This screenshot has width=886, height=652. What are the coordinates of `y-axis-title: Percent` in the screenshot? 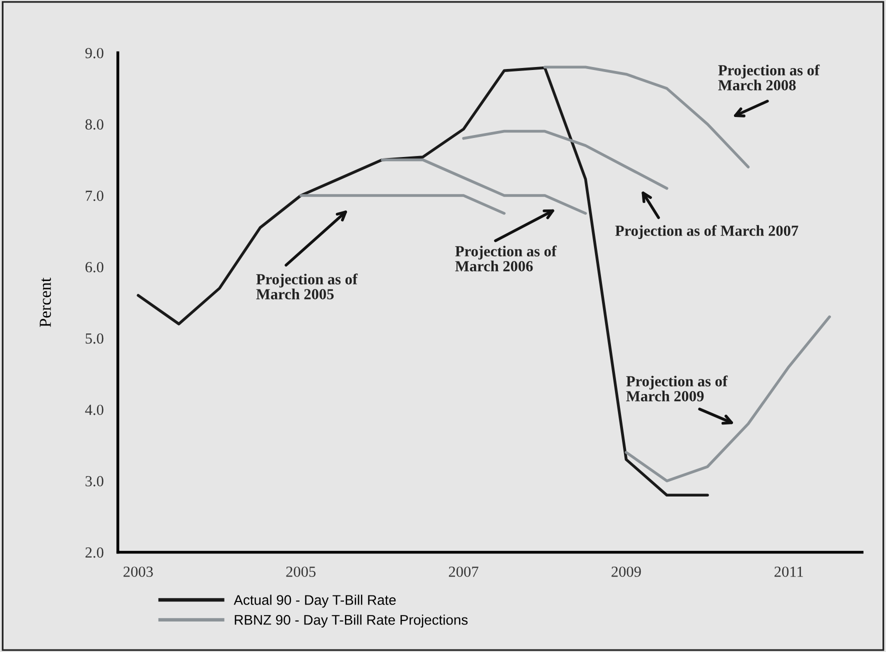 It's located at (45, 303).